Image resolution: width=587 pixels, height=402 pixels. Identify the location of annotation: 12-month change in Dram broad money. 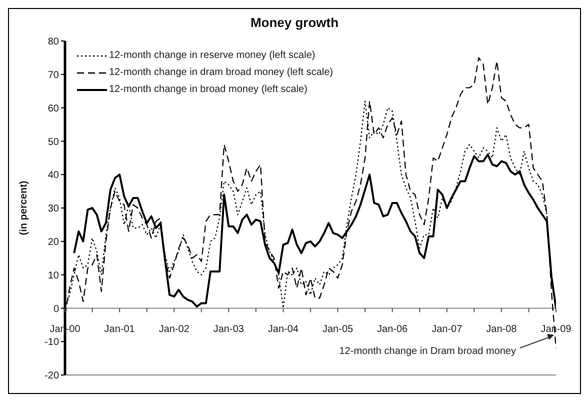
(427, 351).